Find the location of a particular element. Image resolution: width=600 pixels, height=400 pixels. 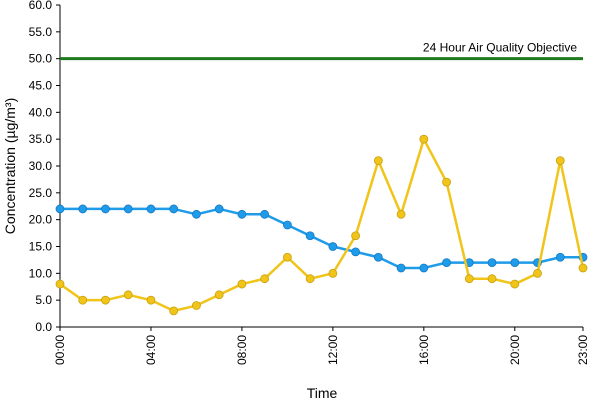

x-tick-label: 16:00 is located at coordinates (424, 350).